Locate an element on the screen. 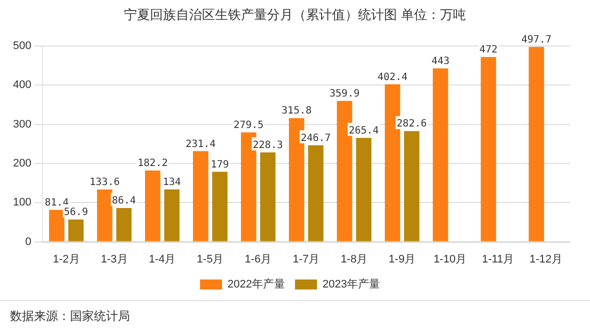  data-label: 133.6 is located at coordinates (105, 182).